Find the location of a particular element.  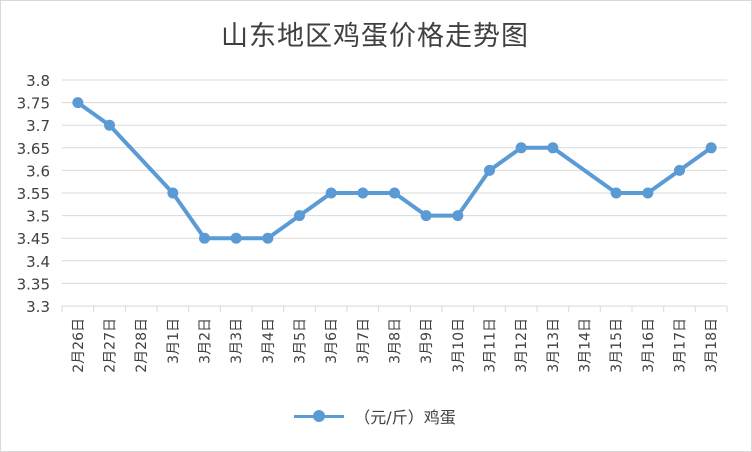

x-tick-label: 3月11日 is located at coordinates (491, 345).